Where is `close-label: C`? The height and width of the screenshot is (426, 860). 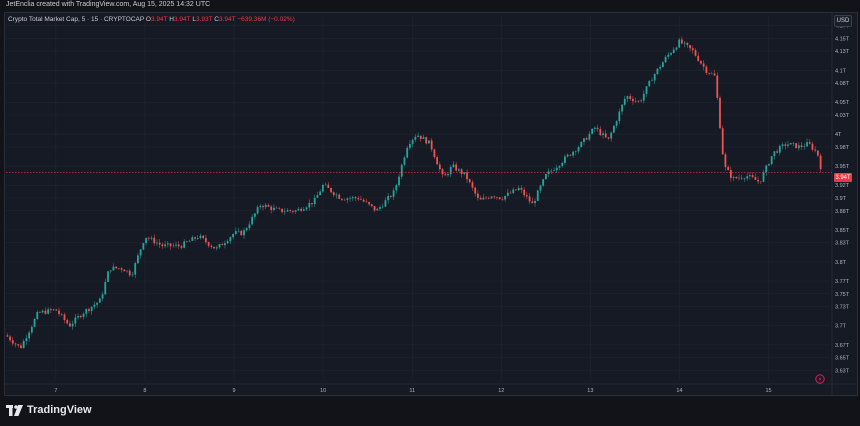
close-label: C is located at coordinates (216, 19).